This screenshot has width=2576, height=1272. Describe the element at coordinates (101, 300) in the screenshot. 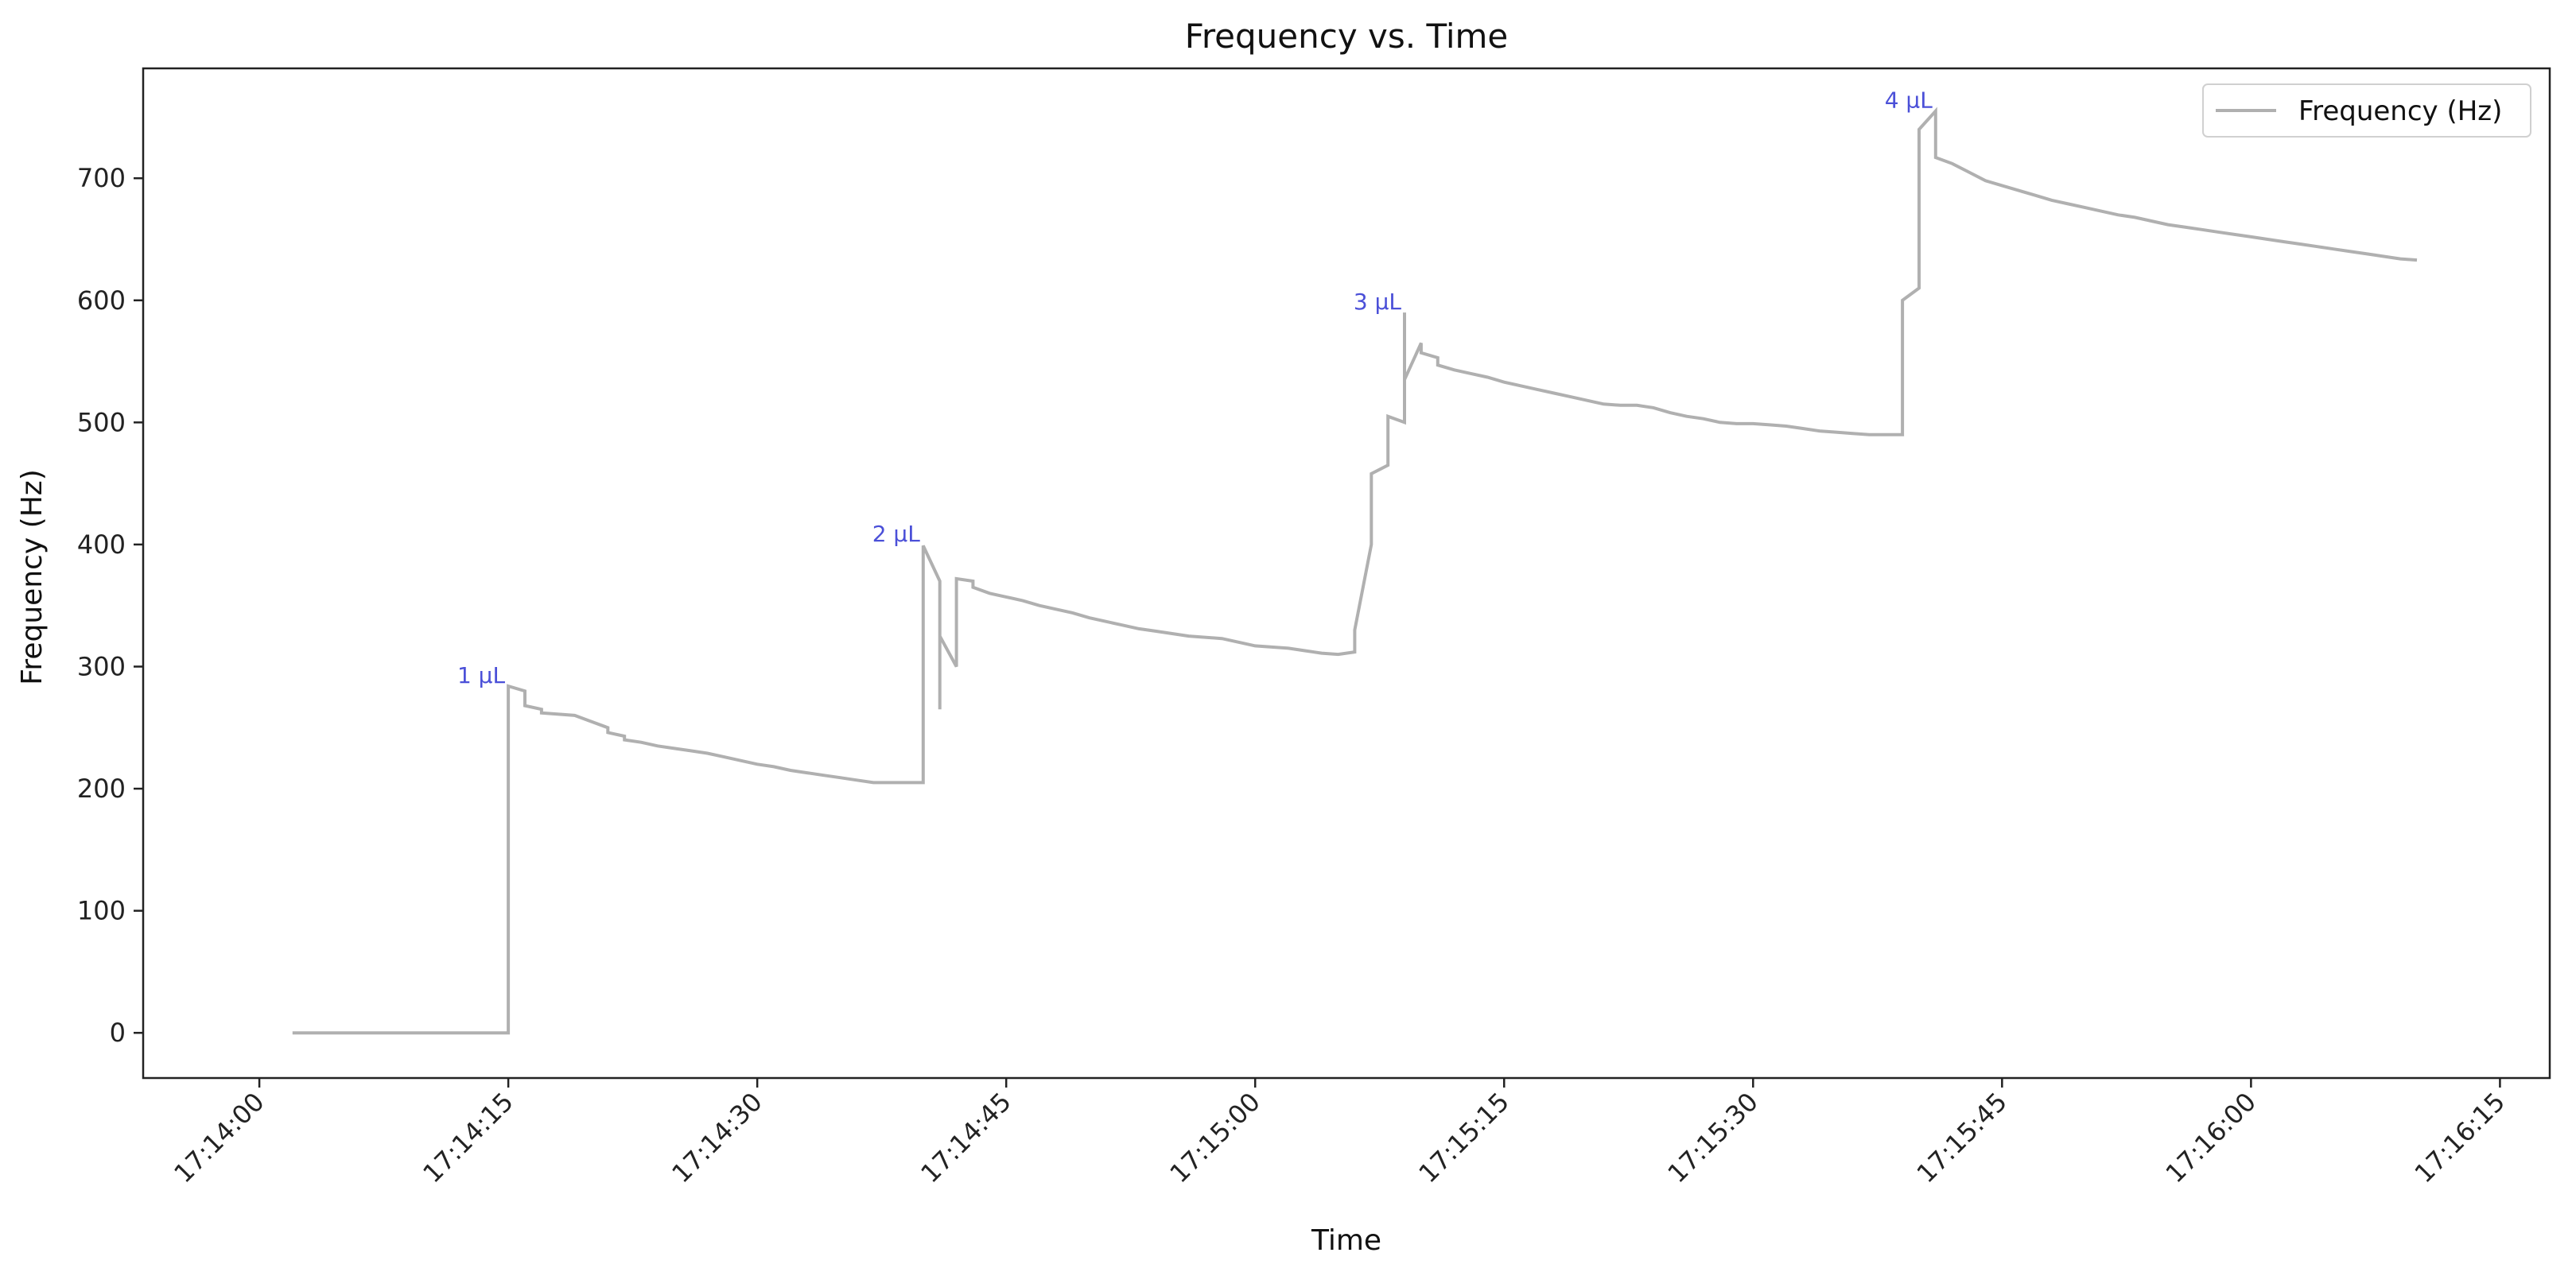

I see `y-tick-label: 600` at that location.